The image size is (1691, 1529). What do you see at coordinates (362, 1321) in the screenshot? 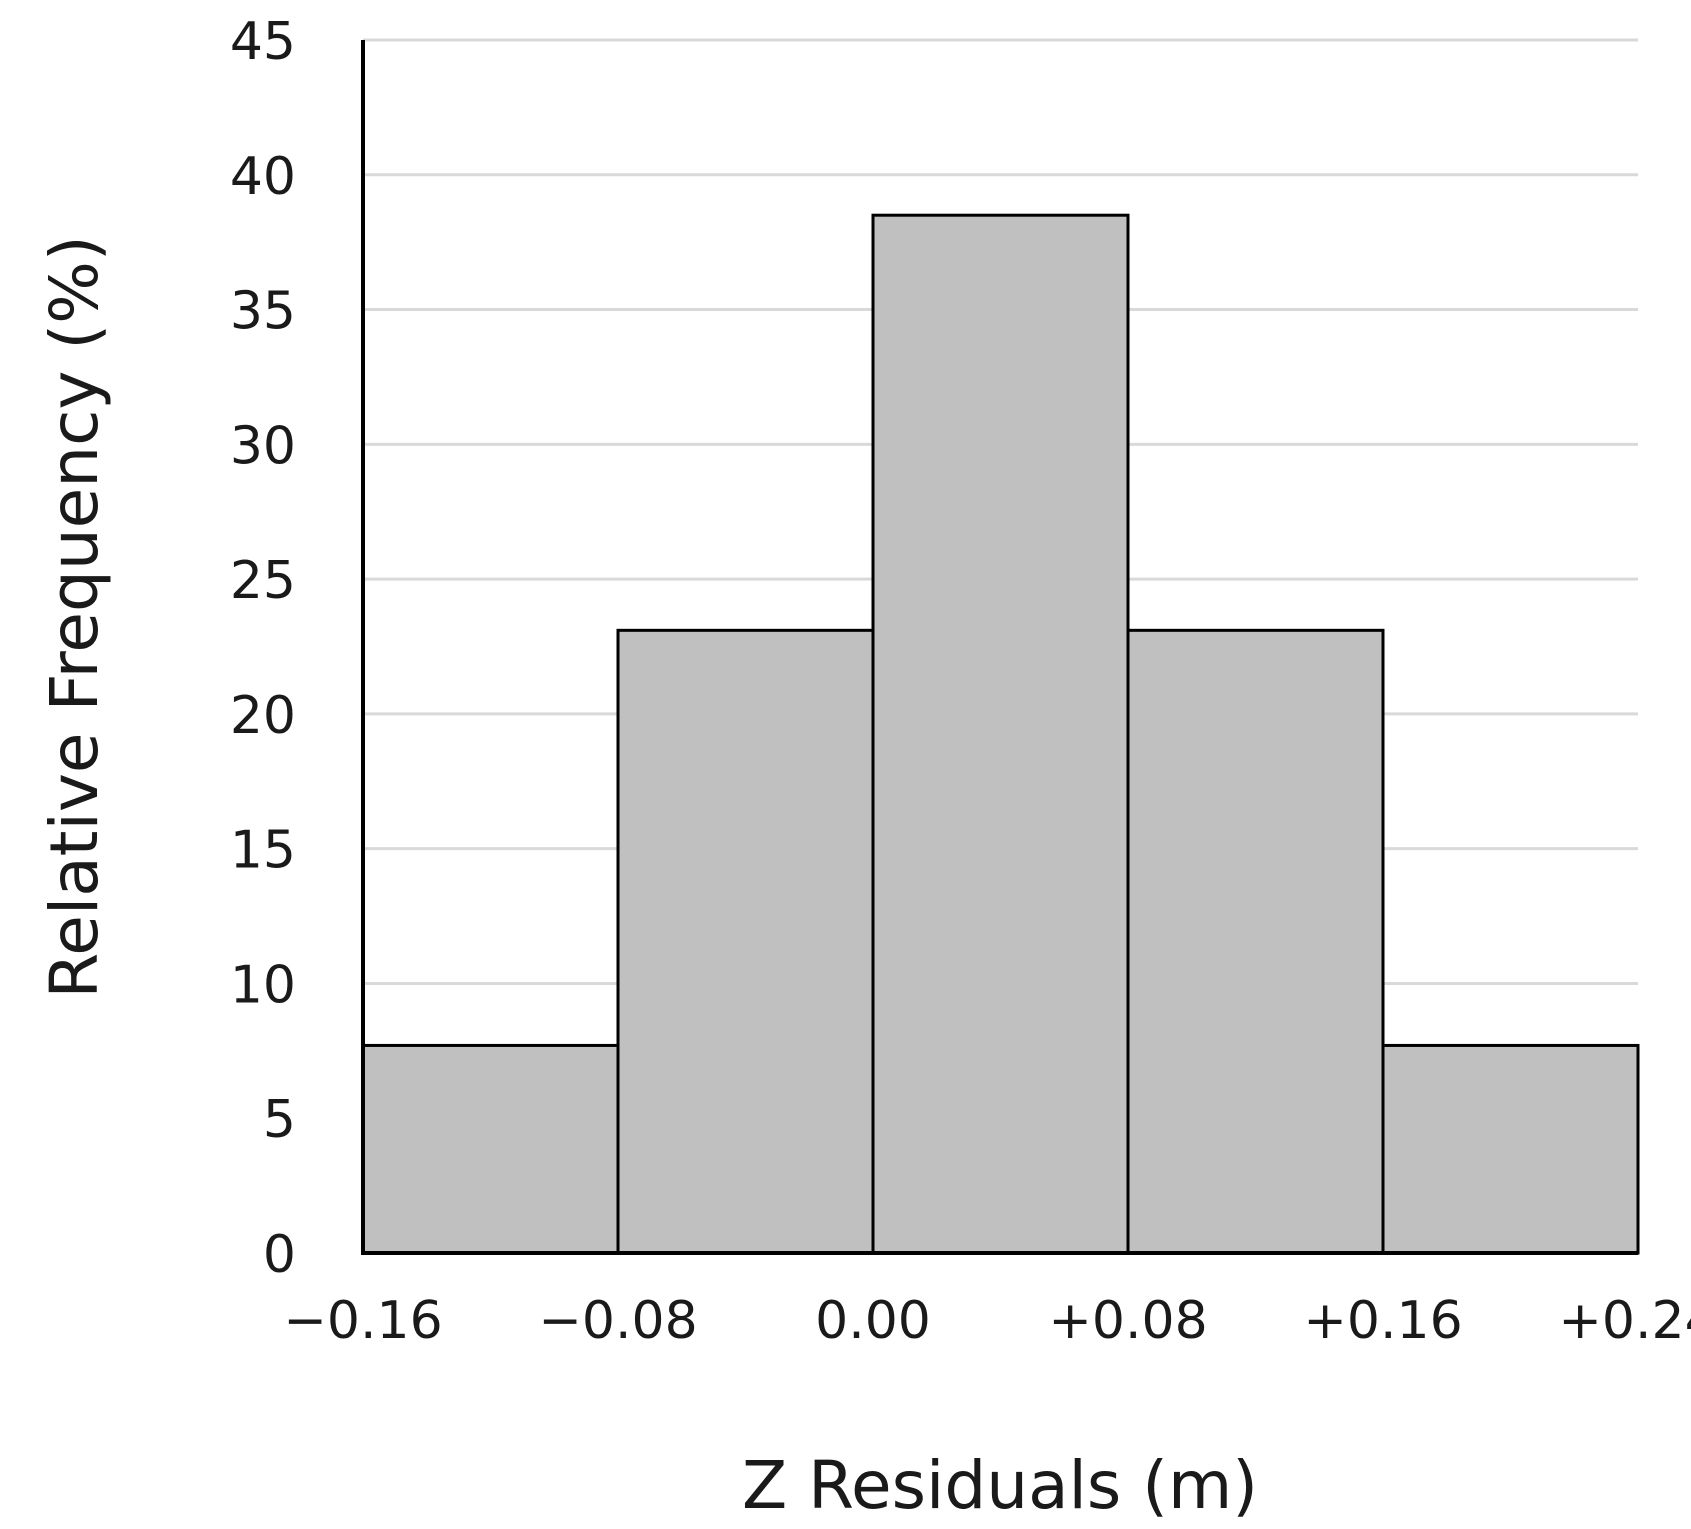
I see `x-tick-label-1: −0.16` at bounding box center [362, 1321].